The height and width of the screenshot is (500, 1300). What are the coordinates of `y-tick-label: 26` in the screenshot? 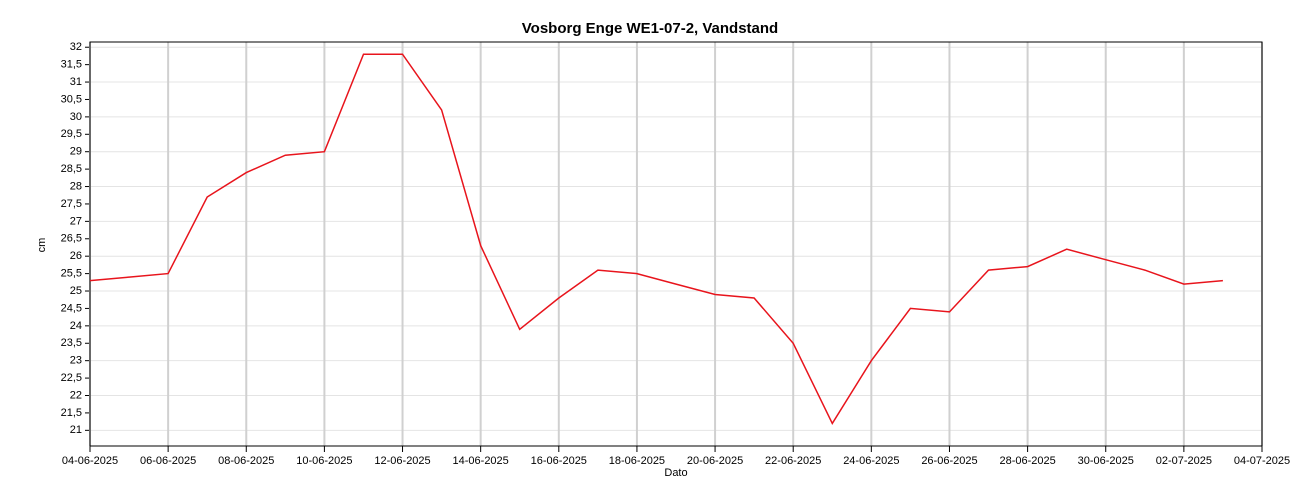 It's located at (76, 256).